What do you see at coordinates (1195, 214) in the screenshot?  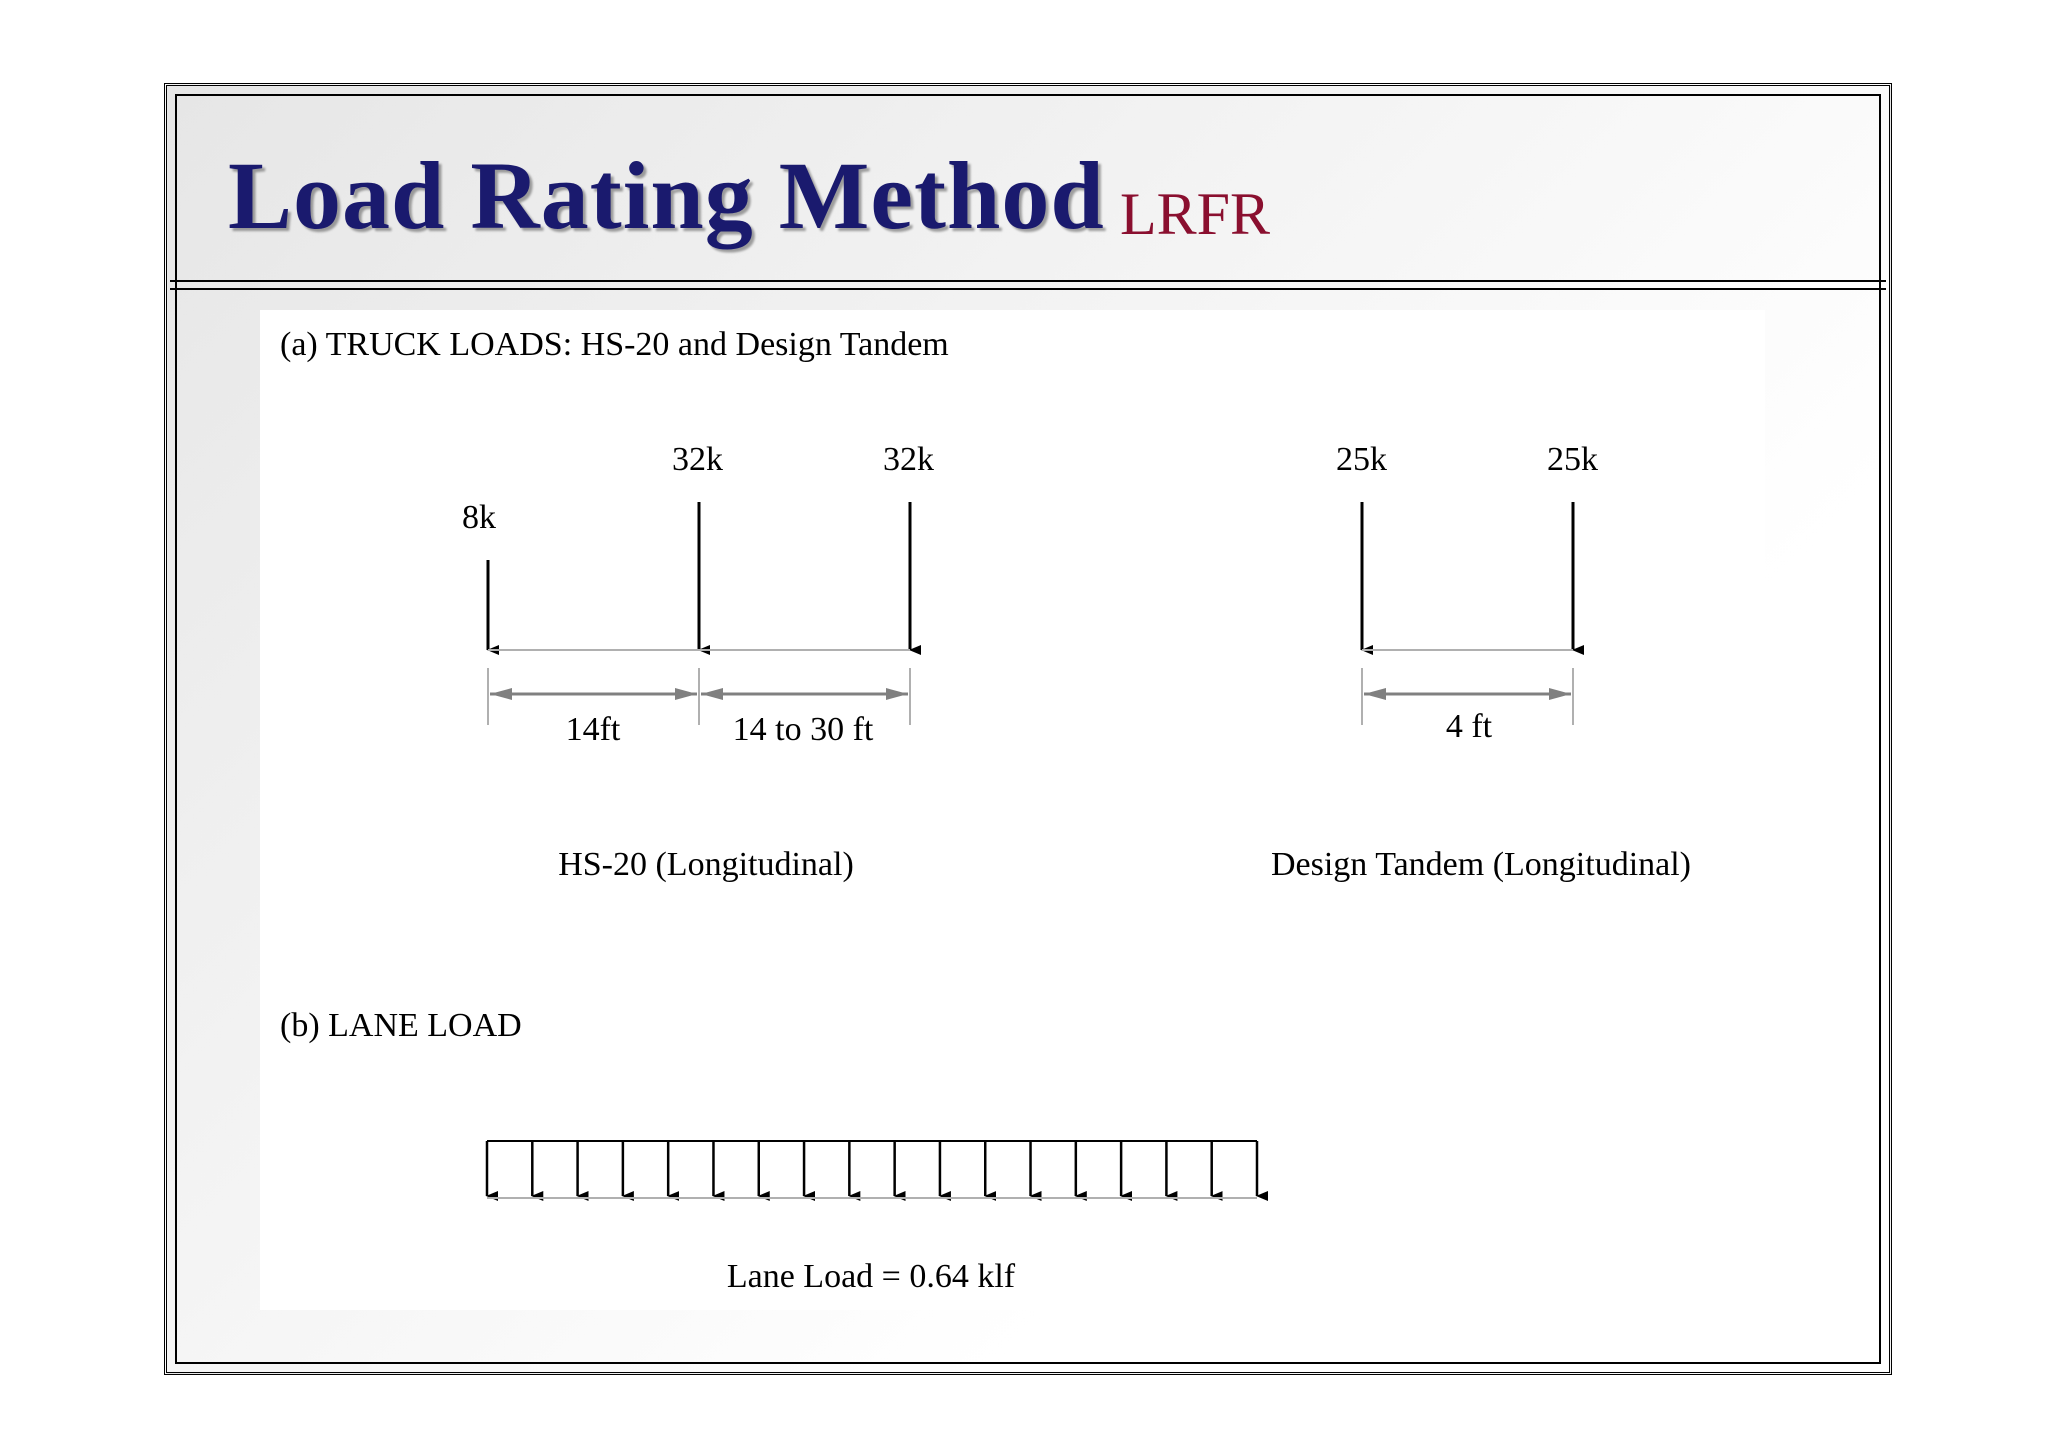 I see `page-subtitle: LRFR` at bounding box center [1195, 214].